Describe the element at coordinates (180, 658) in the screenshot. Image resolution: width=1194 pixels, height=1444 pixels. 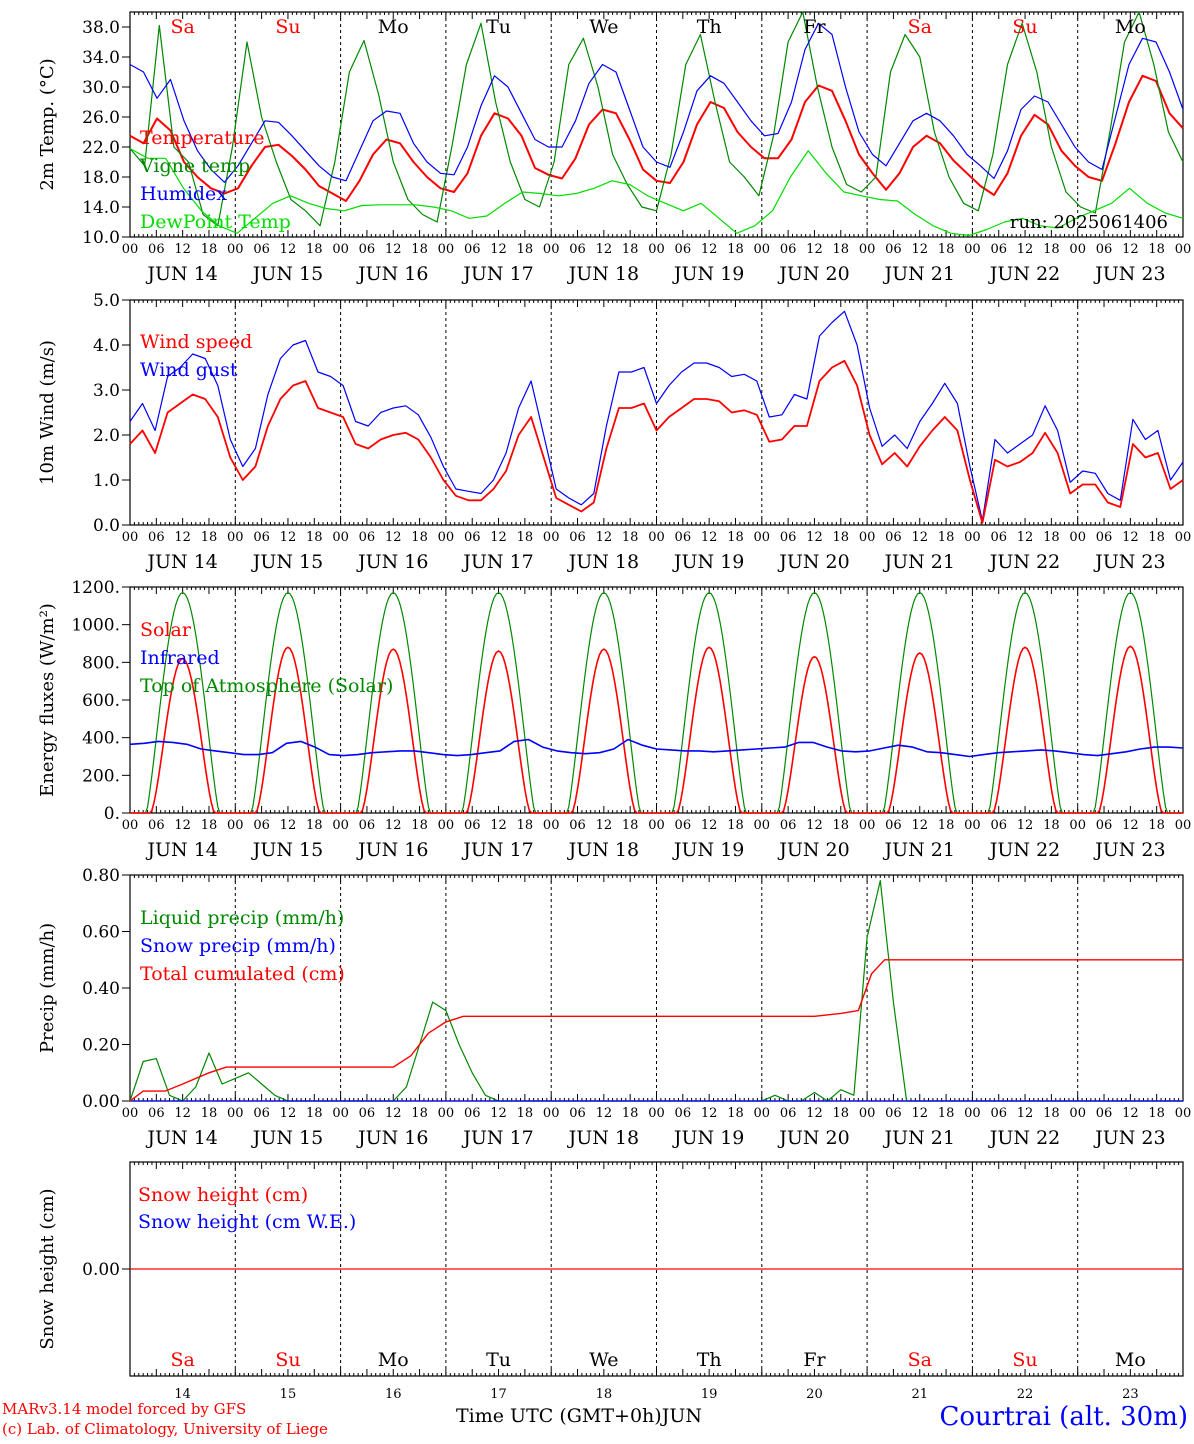
I see `legend-entry-1: Infrared` at that location.